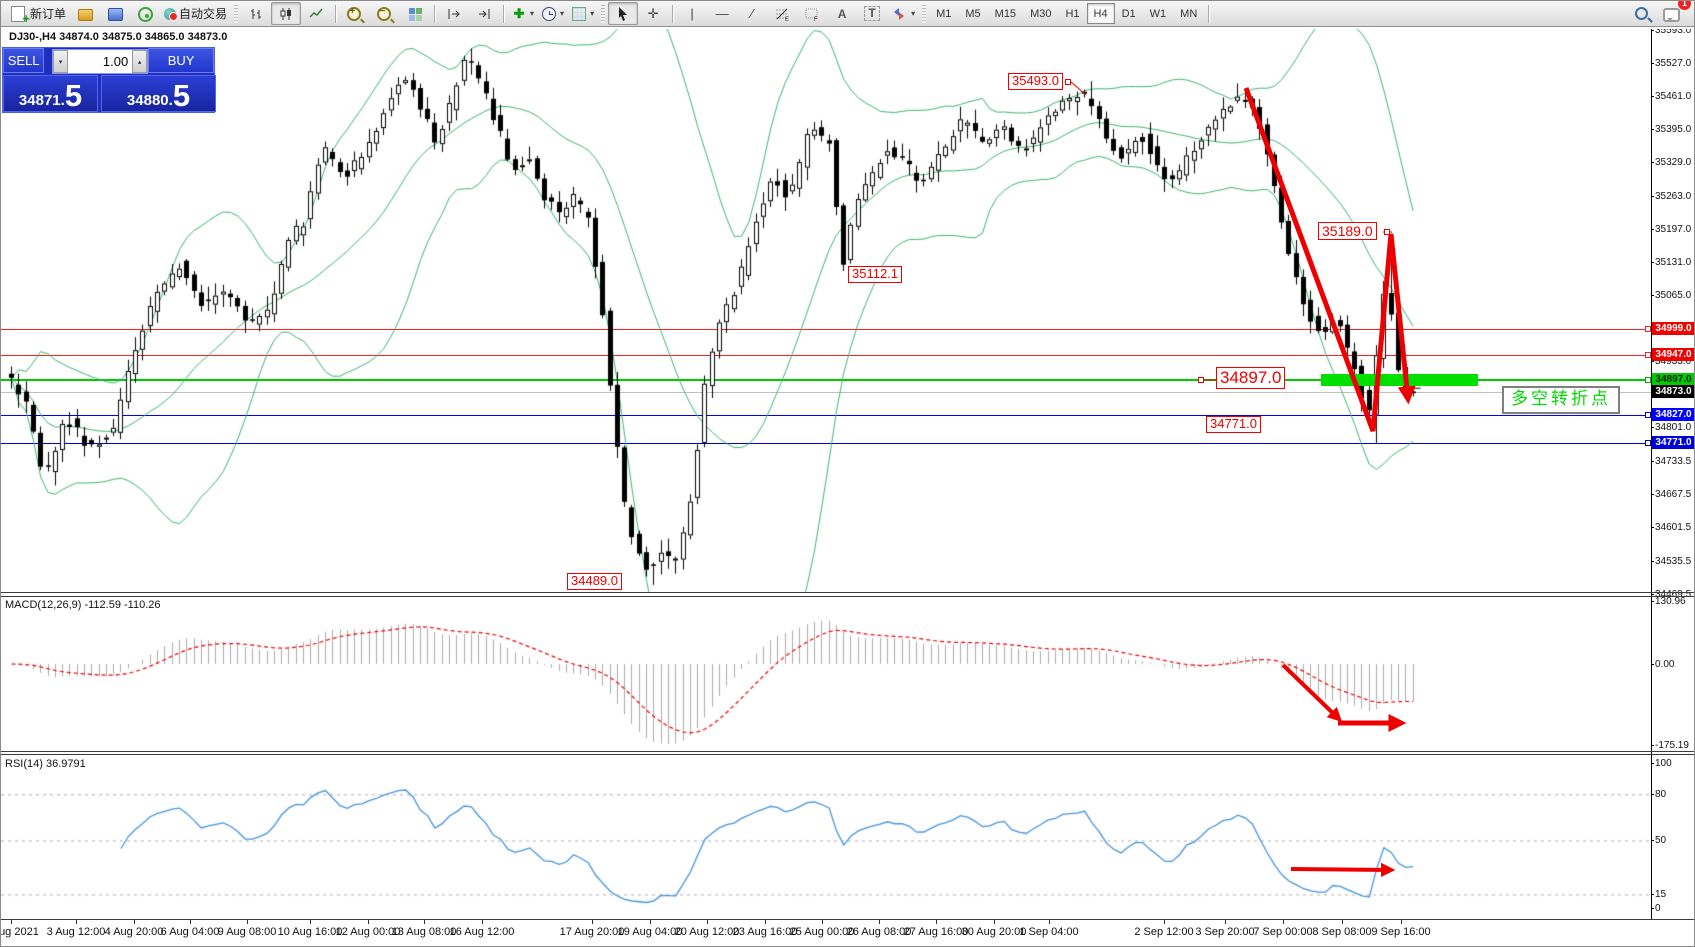 This screenshot has height=947, width=1695. I want to click on macd-panel-separator, so click(847, 592).